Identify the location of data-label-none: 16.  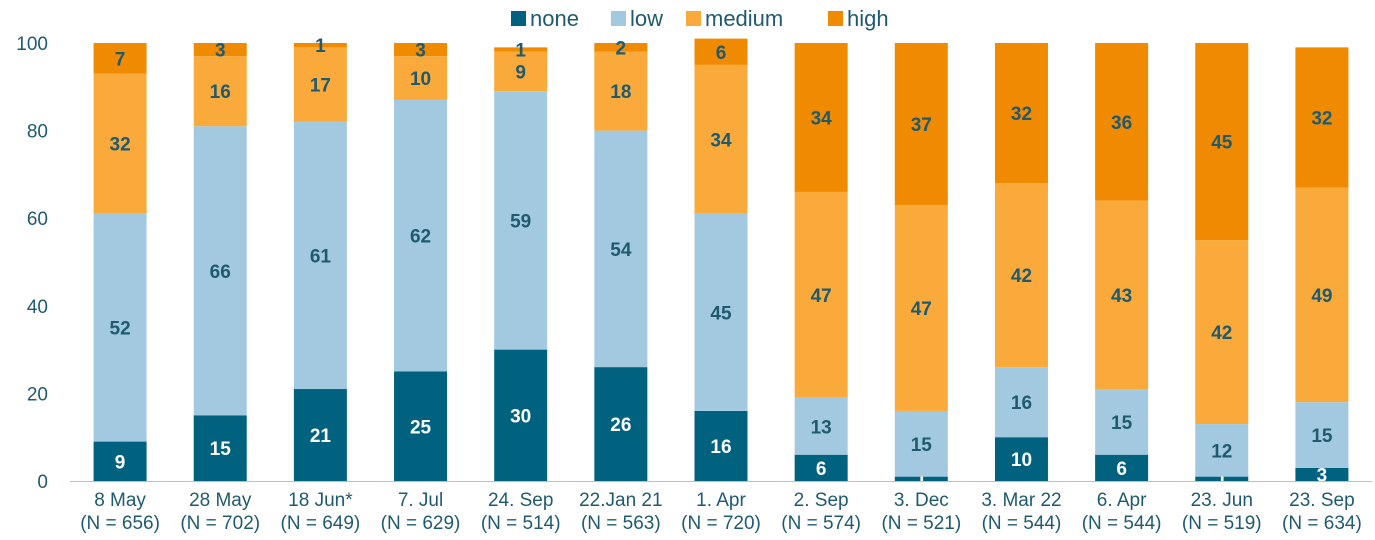
(720, 447).